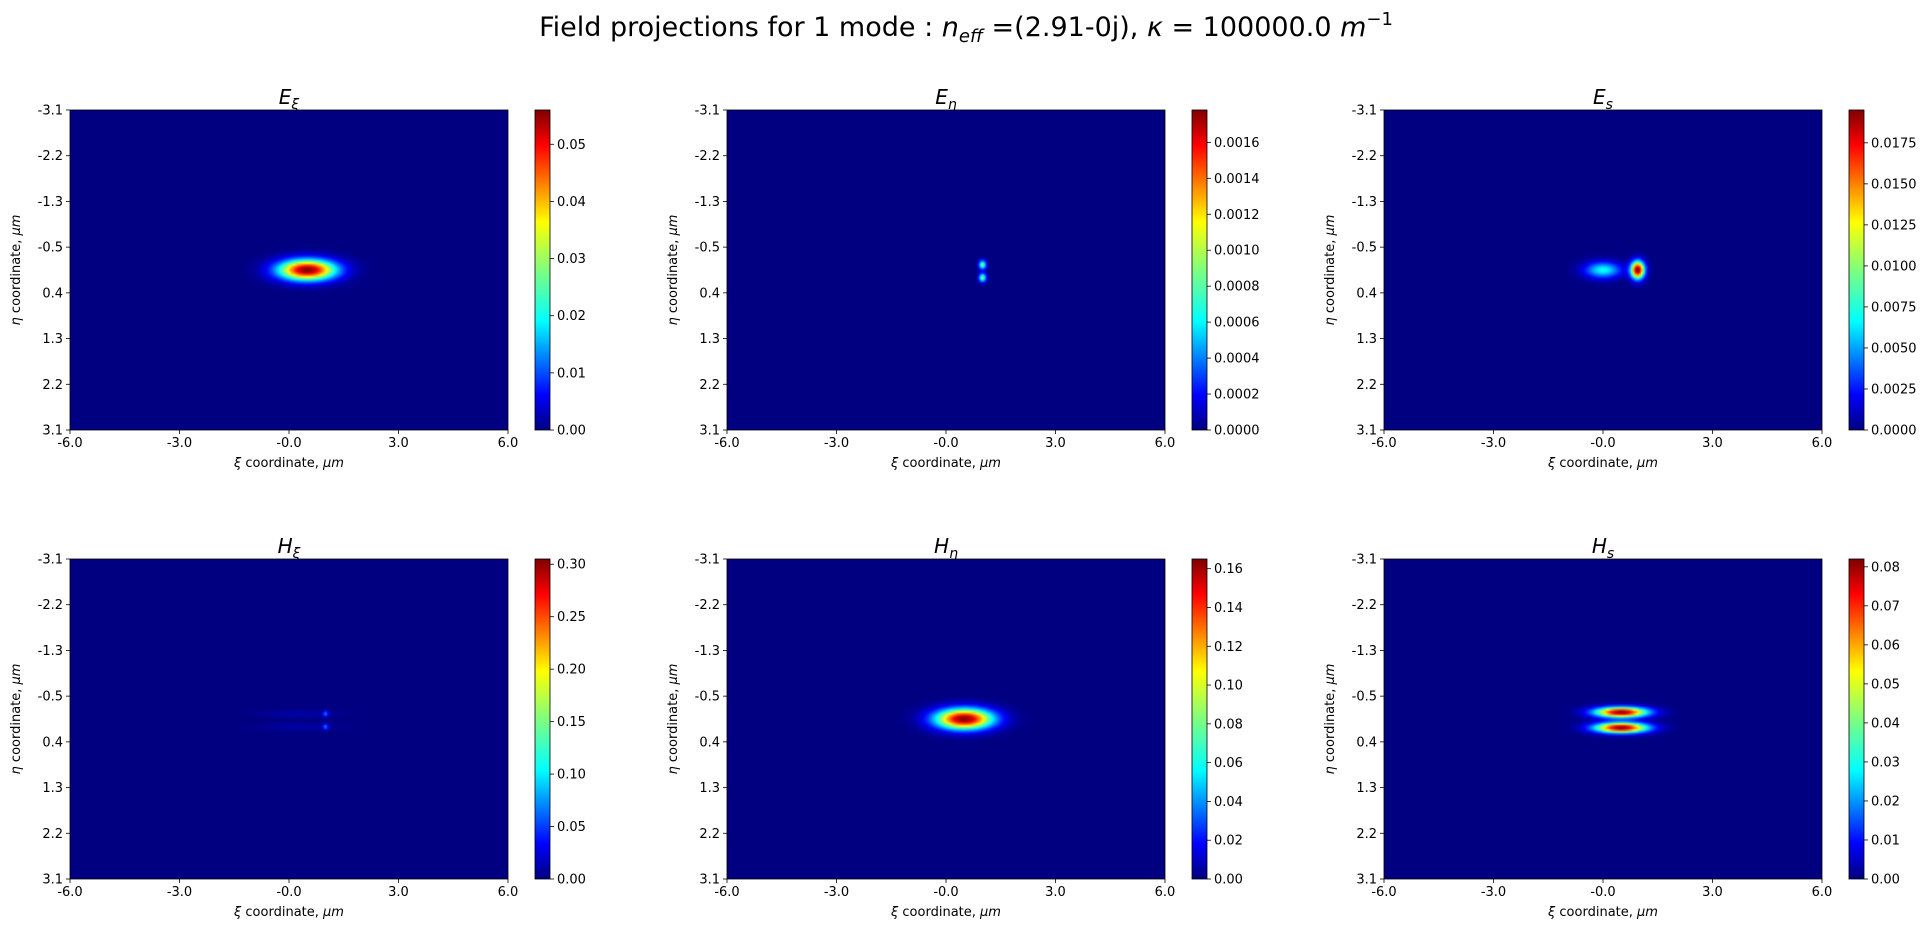 The width and height of the screenshot is (1932, 937). I want to click on colorbar-tick-label: 0.0050, so click(1894, 348).